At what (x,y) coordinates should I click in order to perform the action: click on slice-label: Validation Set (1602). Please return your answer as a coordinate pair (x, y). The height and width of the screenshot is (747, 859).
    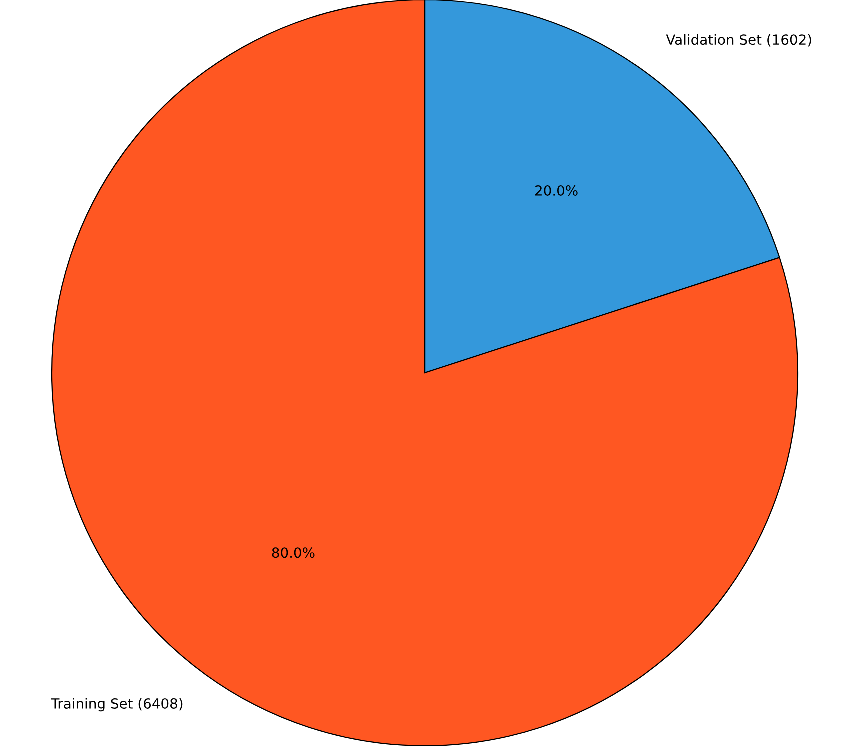
    Looking at the image, I should click on (739, 40).